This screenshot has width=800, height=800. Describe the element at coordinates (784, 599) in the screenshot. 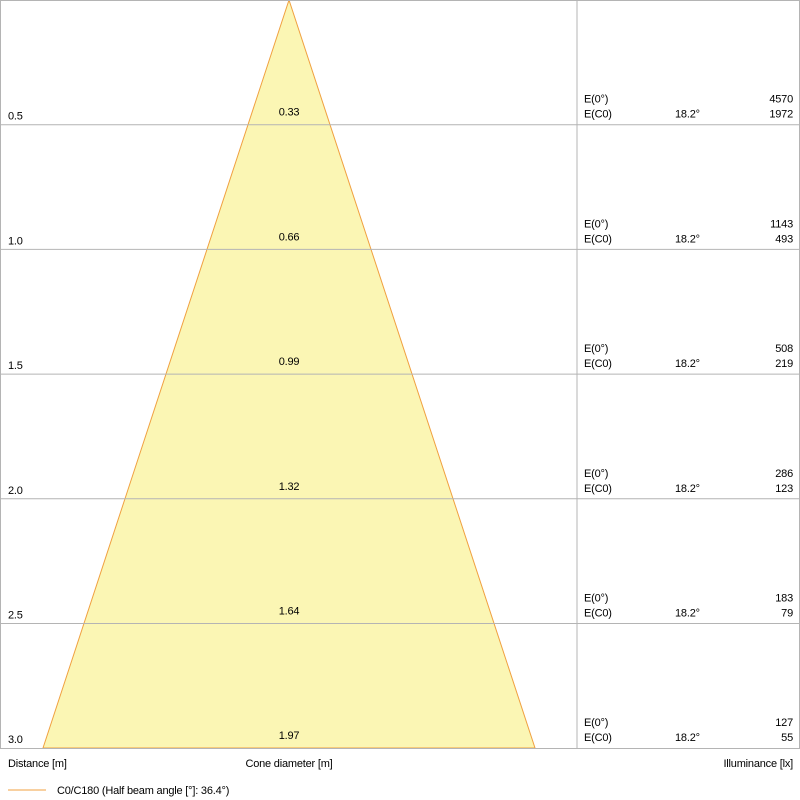

I see `e0-value: 183` at that location.